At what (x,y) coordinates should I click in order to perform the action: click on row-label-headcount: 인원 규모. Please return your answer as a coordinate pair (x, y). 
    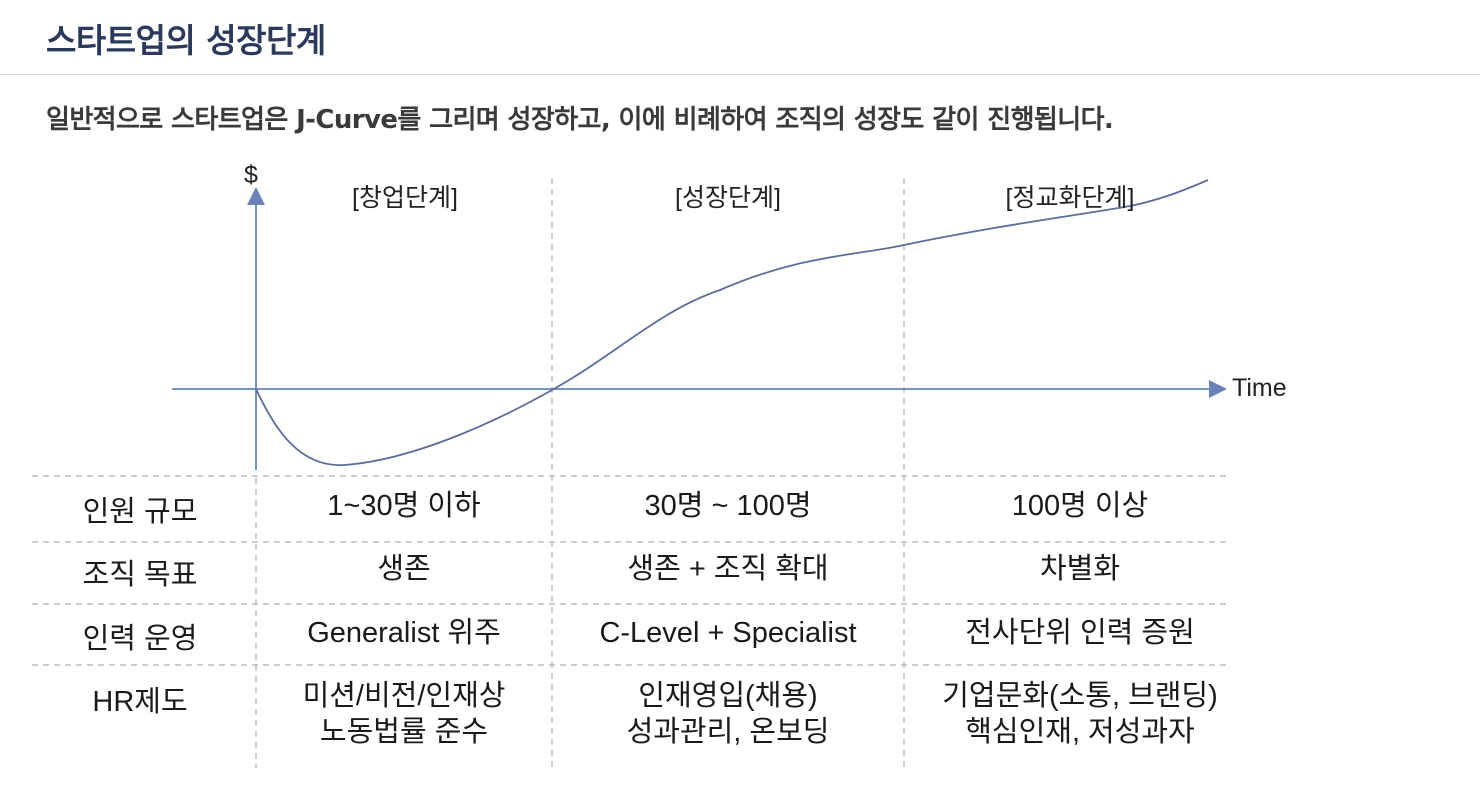
    Looking at the image, I should click on (140, 512).